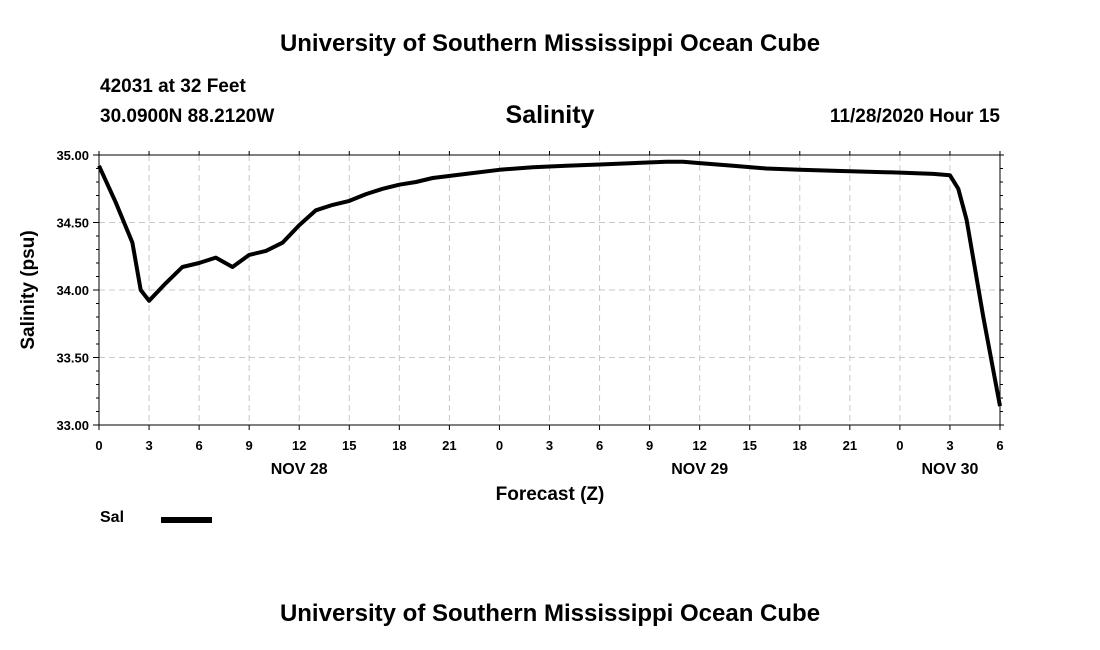  What do you see at coordinates (550, 494) in the screenshot?
I see `x-axis-label: Forecast (Z)` at bounding box center [550, 494].